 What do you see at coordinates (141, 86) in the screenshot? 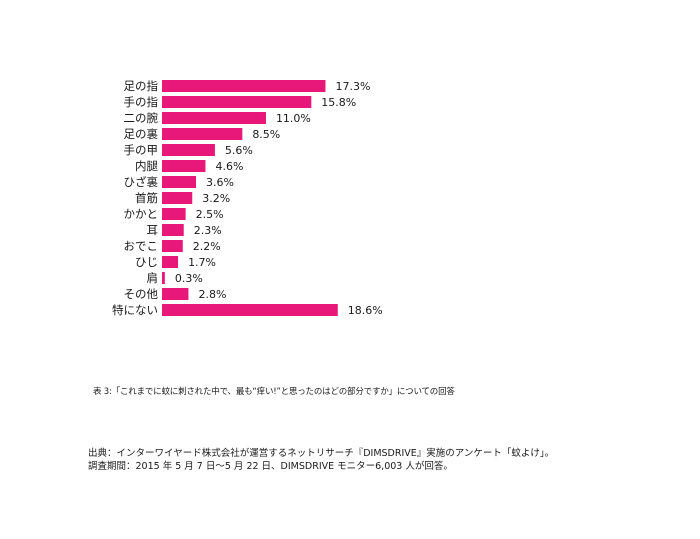
I see `category-label: 足の指` at bounding box center [141, 86].